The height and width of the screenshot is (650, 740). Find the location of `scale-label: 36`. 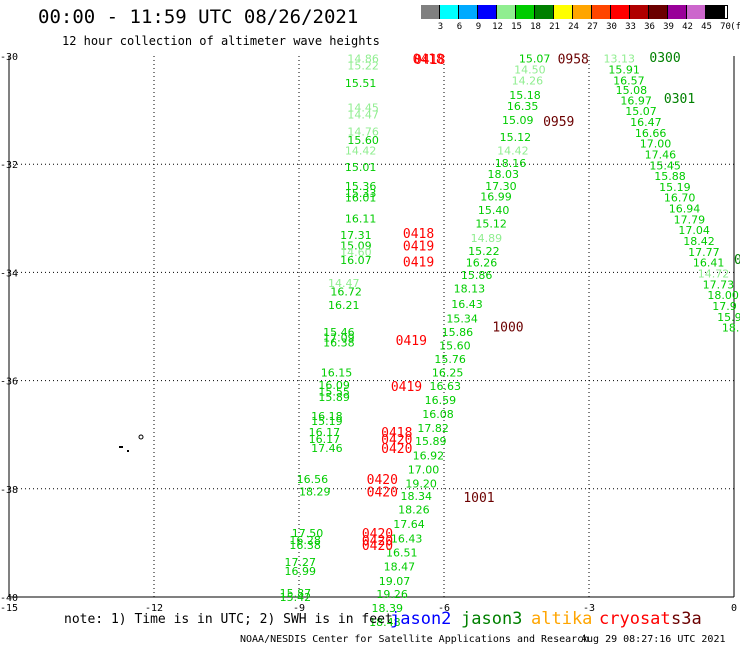

scale-label: 36 is located at coordinates (649, 27).